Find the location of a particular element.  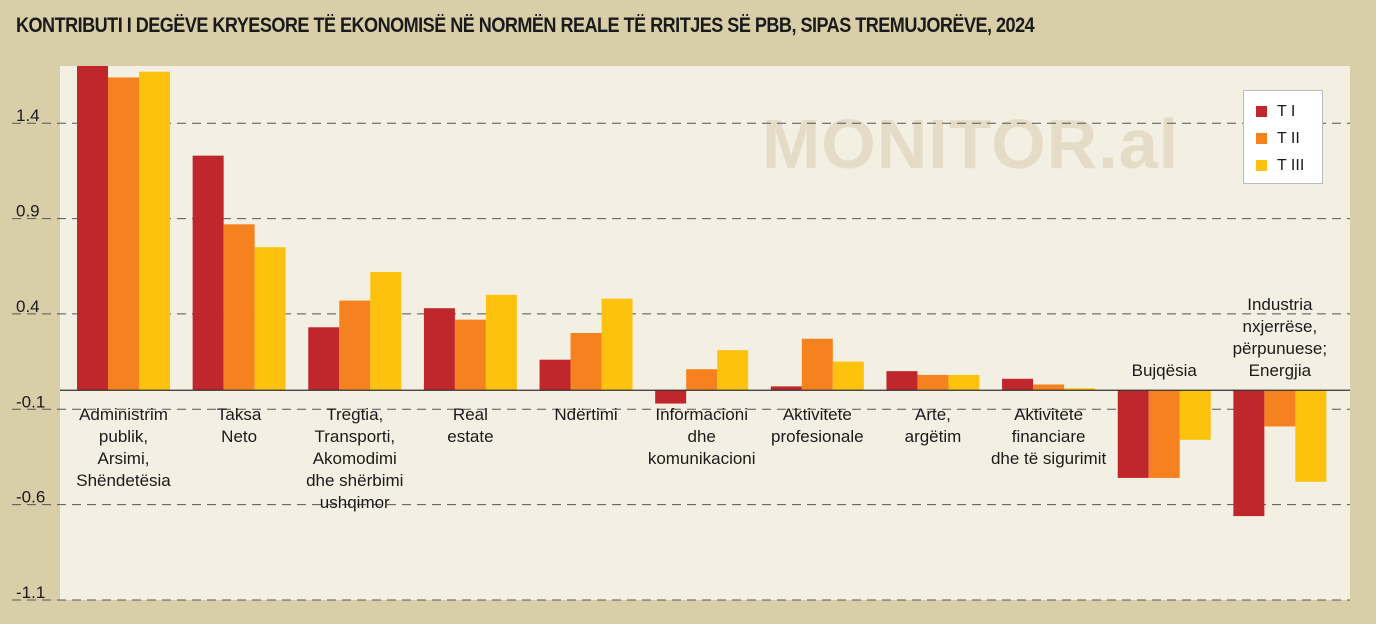

y-tick-label: 0.4 is located at coordinates (28, 306).